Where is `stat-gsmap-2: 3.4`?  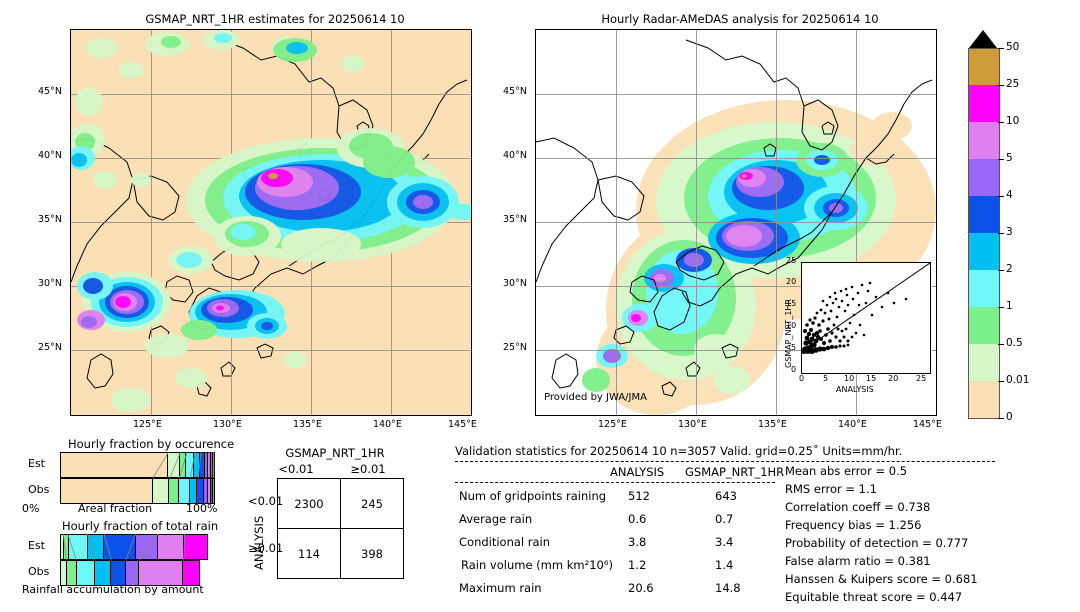 stat-gsmap-2: 3.4 is located at coordinates (724, 542).